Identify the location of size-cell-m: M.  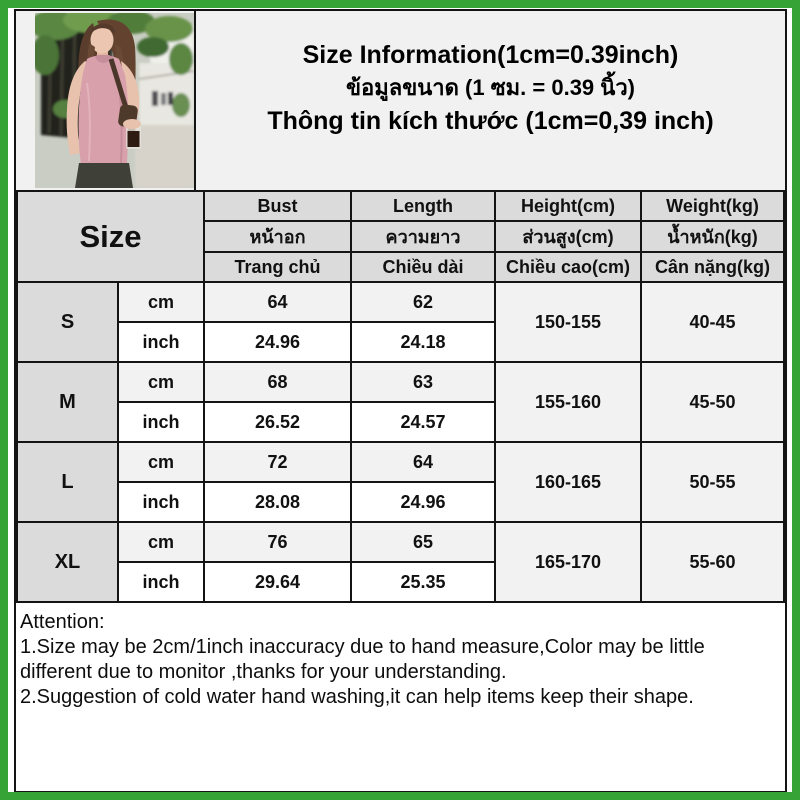
(67, 402).